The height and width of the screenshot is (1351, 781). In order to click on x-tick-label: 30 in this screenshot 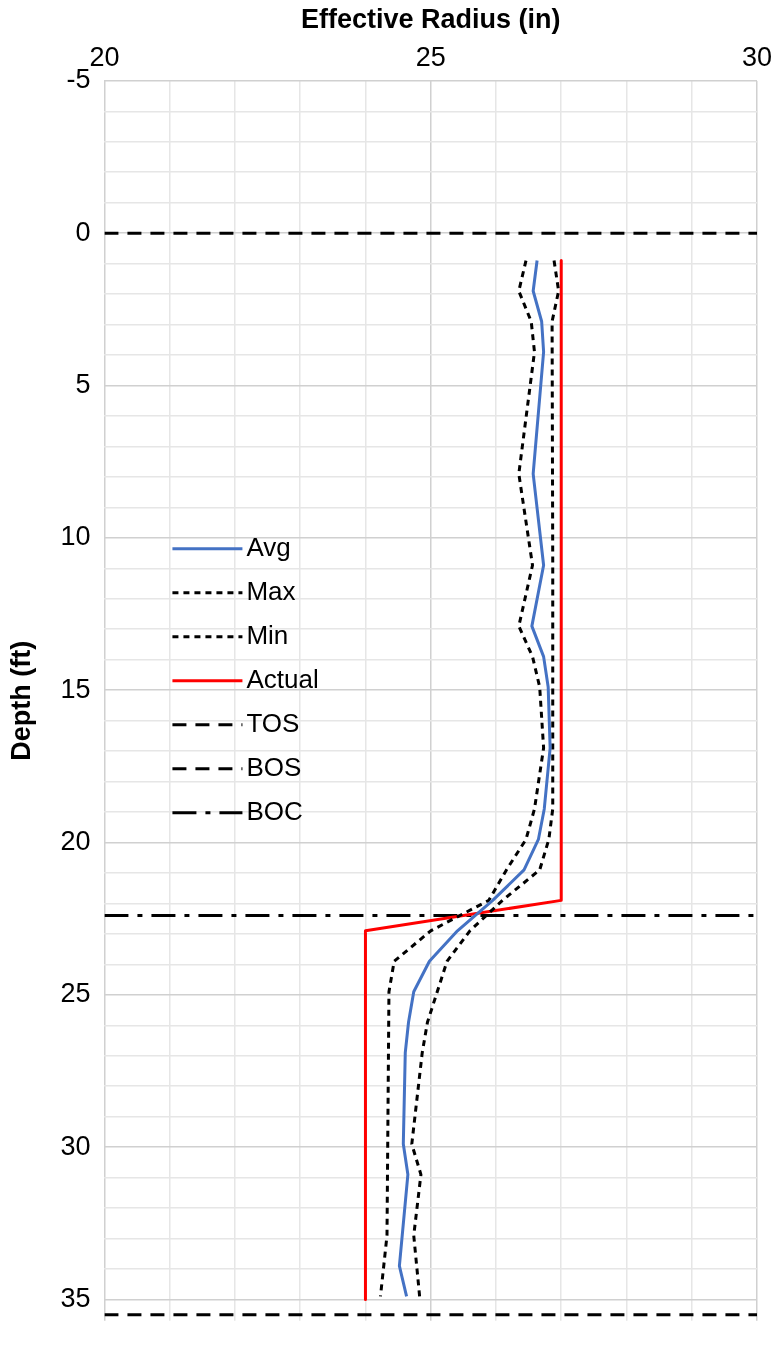, I will do `click(757, 57)`.